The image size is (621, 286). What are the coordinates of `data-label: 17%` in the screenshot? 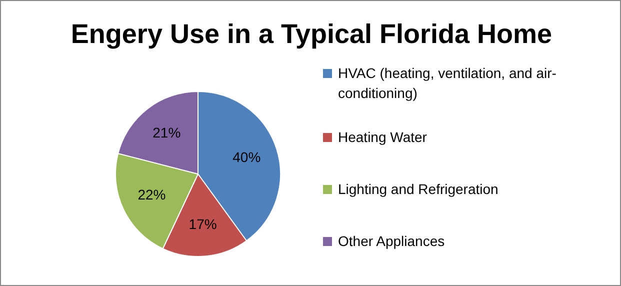 It's located at (202, 224).